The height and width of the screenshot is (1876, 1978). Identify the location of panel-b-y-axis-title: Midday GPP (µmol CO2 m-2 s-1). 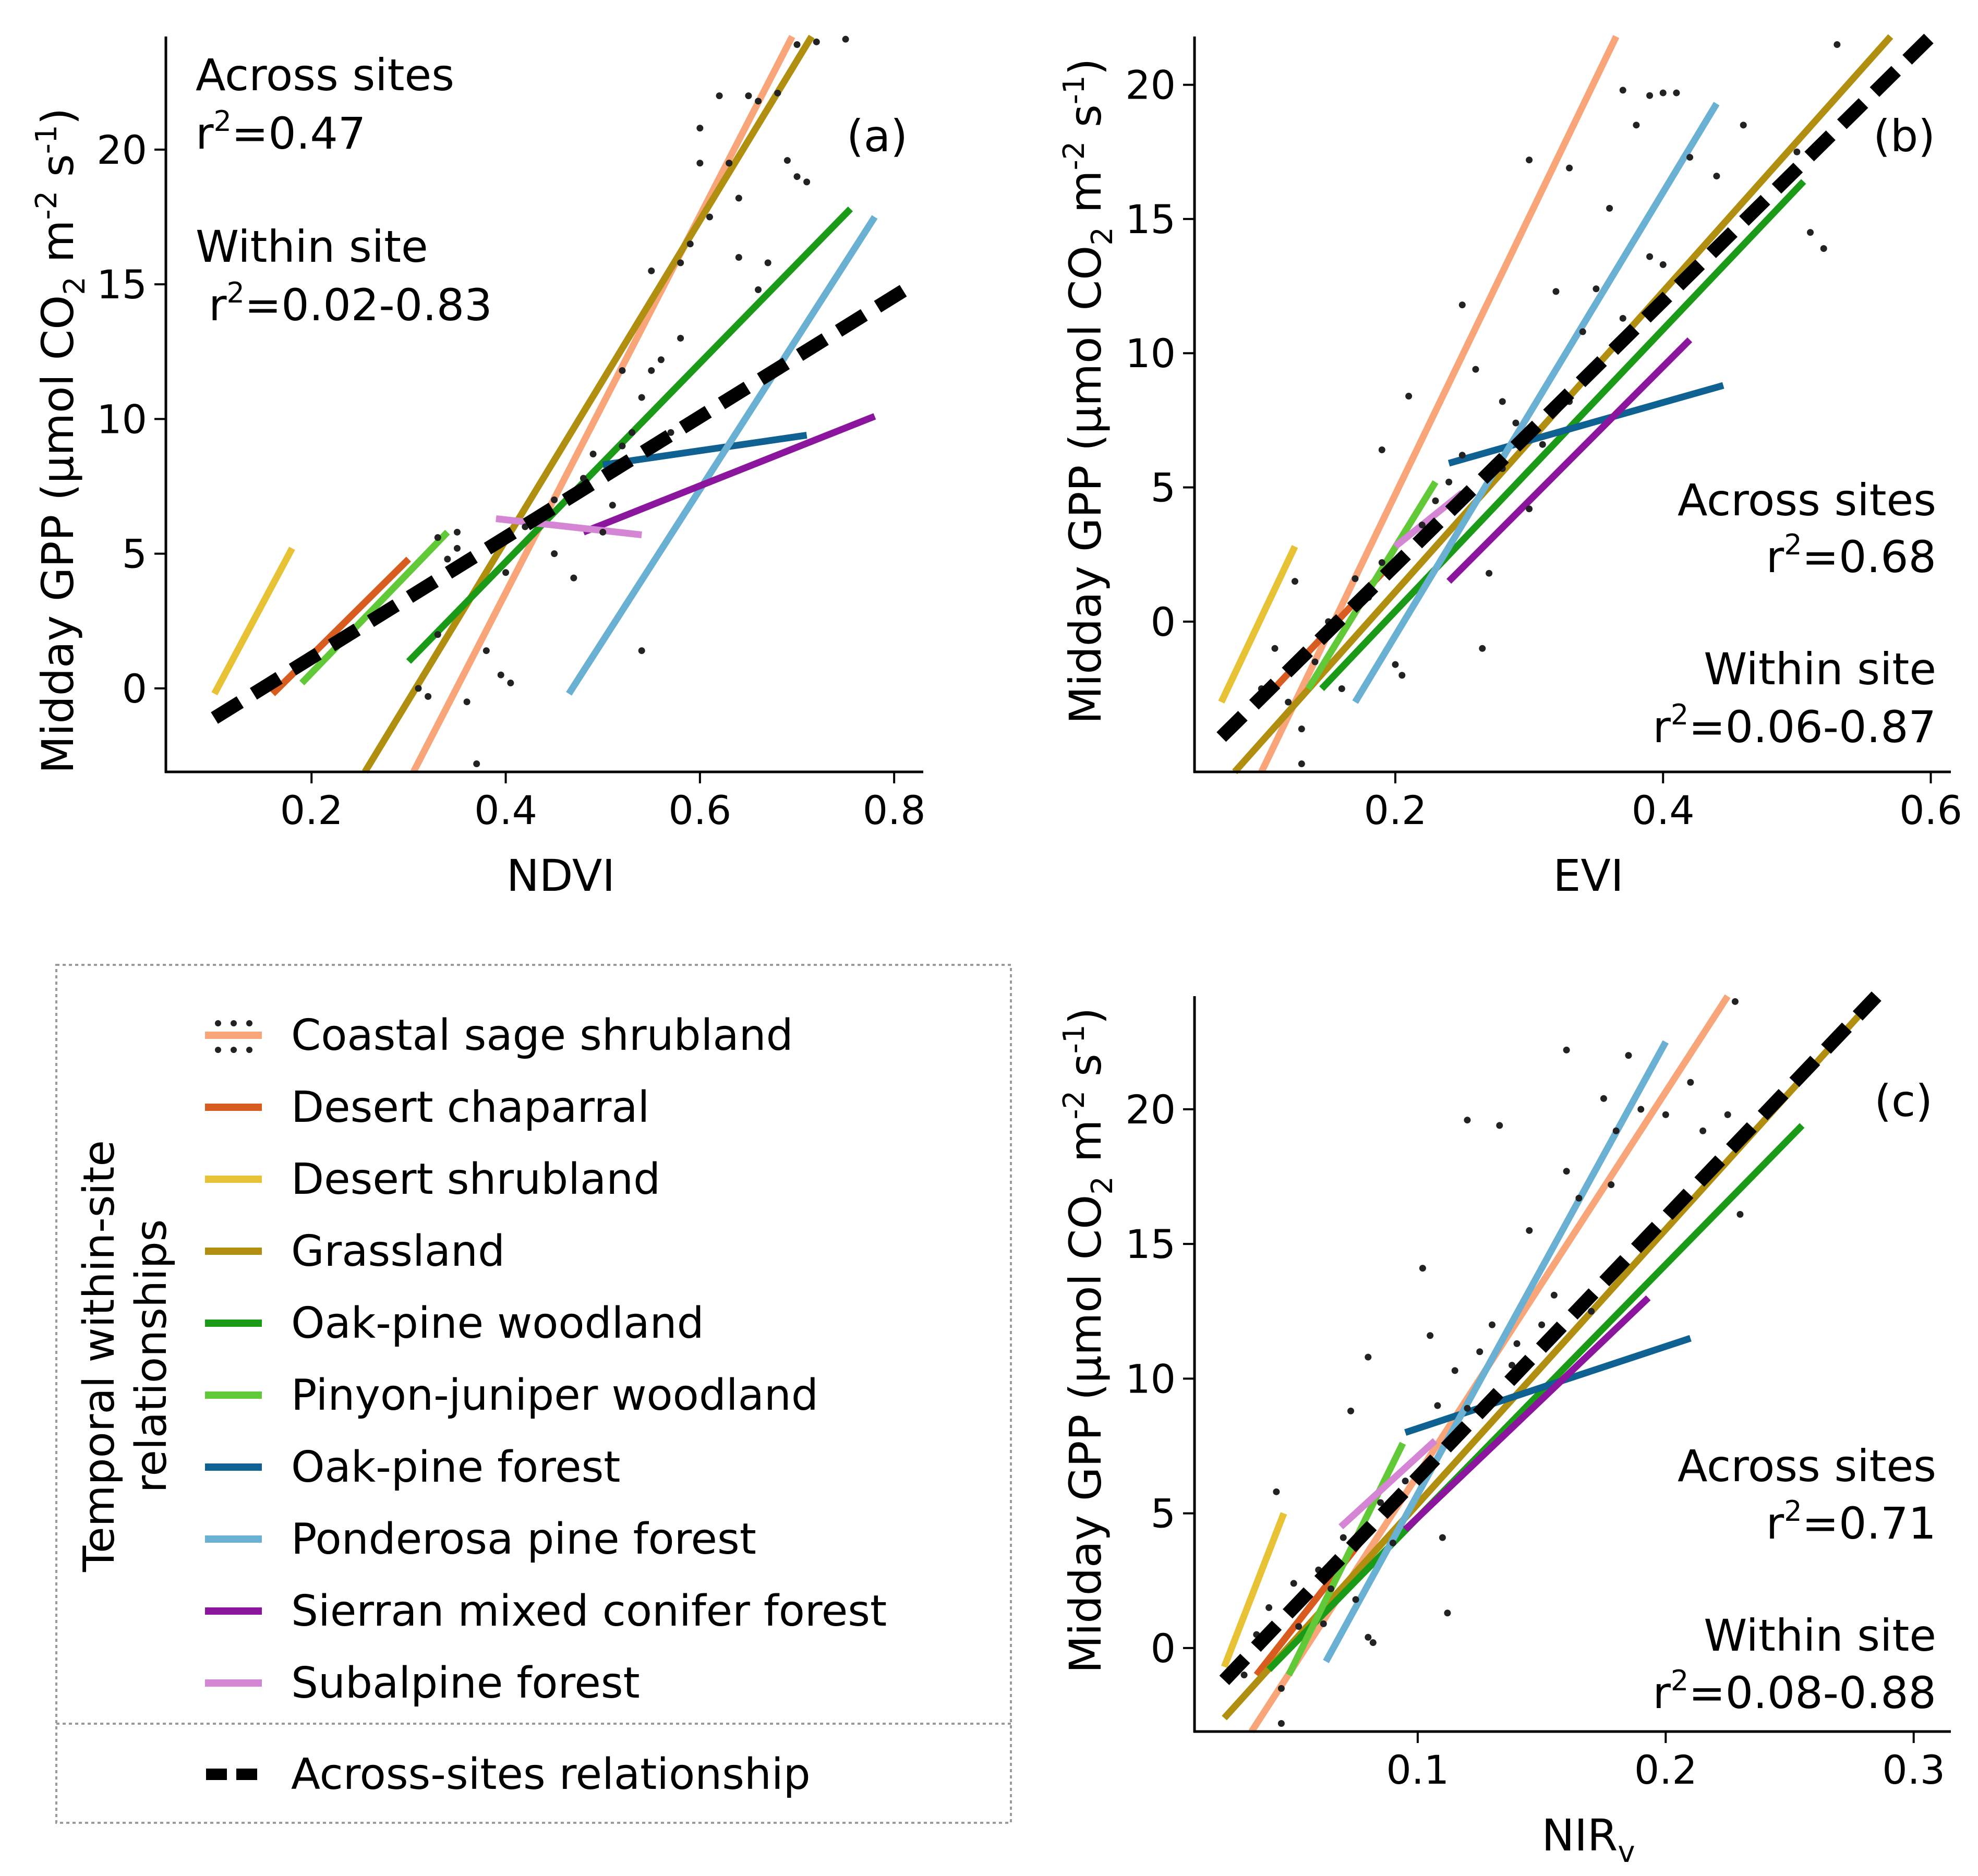
(1088, 391).